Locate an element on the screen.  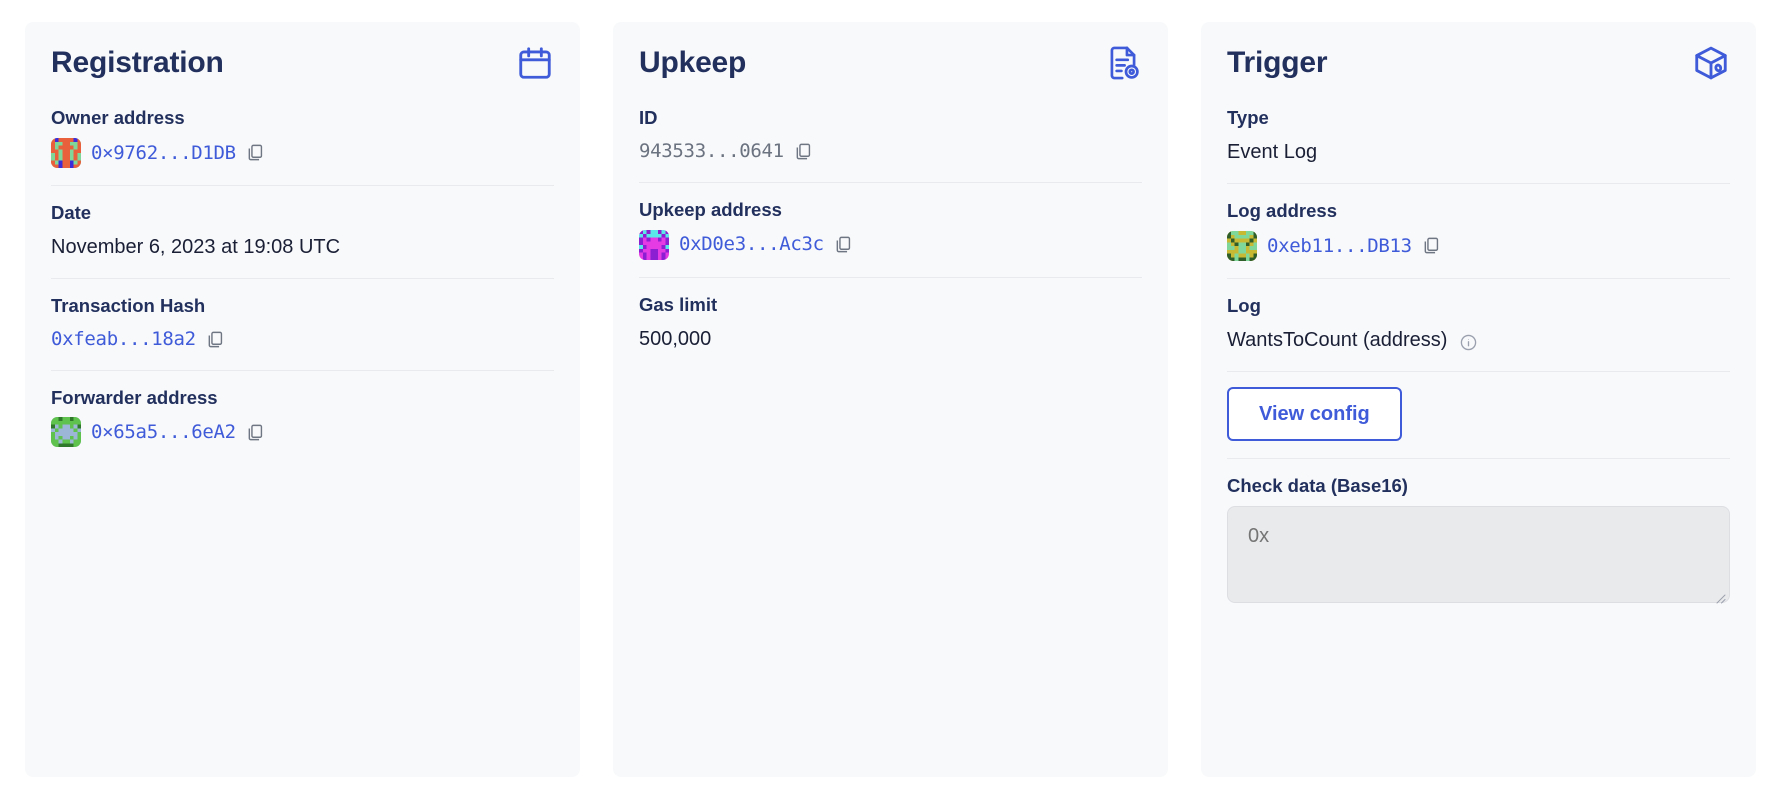
field-value-log: WantsToCount (address) is located at coordinates (1478, 340).